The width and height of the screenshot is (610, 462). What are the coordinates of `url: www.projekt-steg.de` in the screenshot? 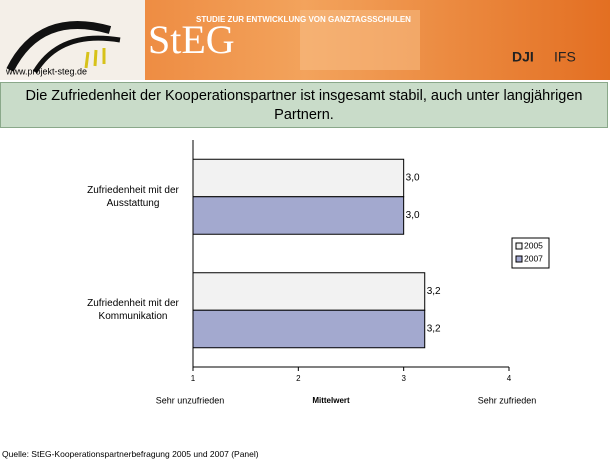 It's located at (46, 71).